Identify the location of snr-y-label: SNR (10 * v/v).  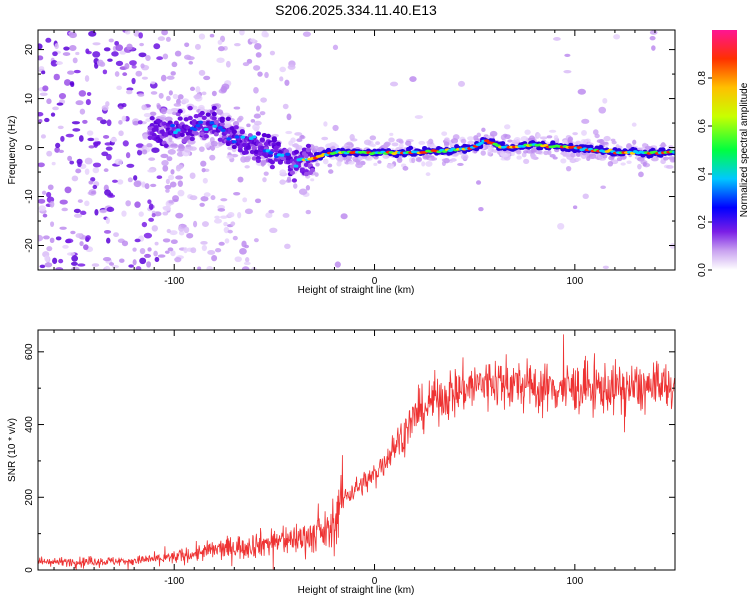
(12, 450).